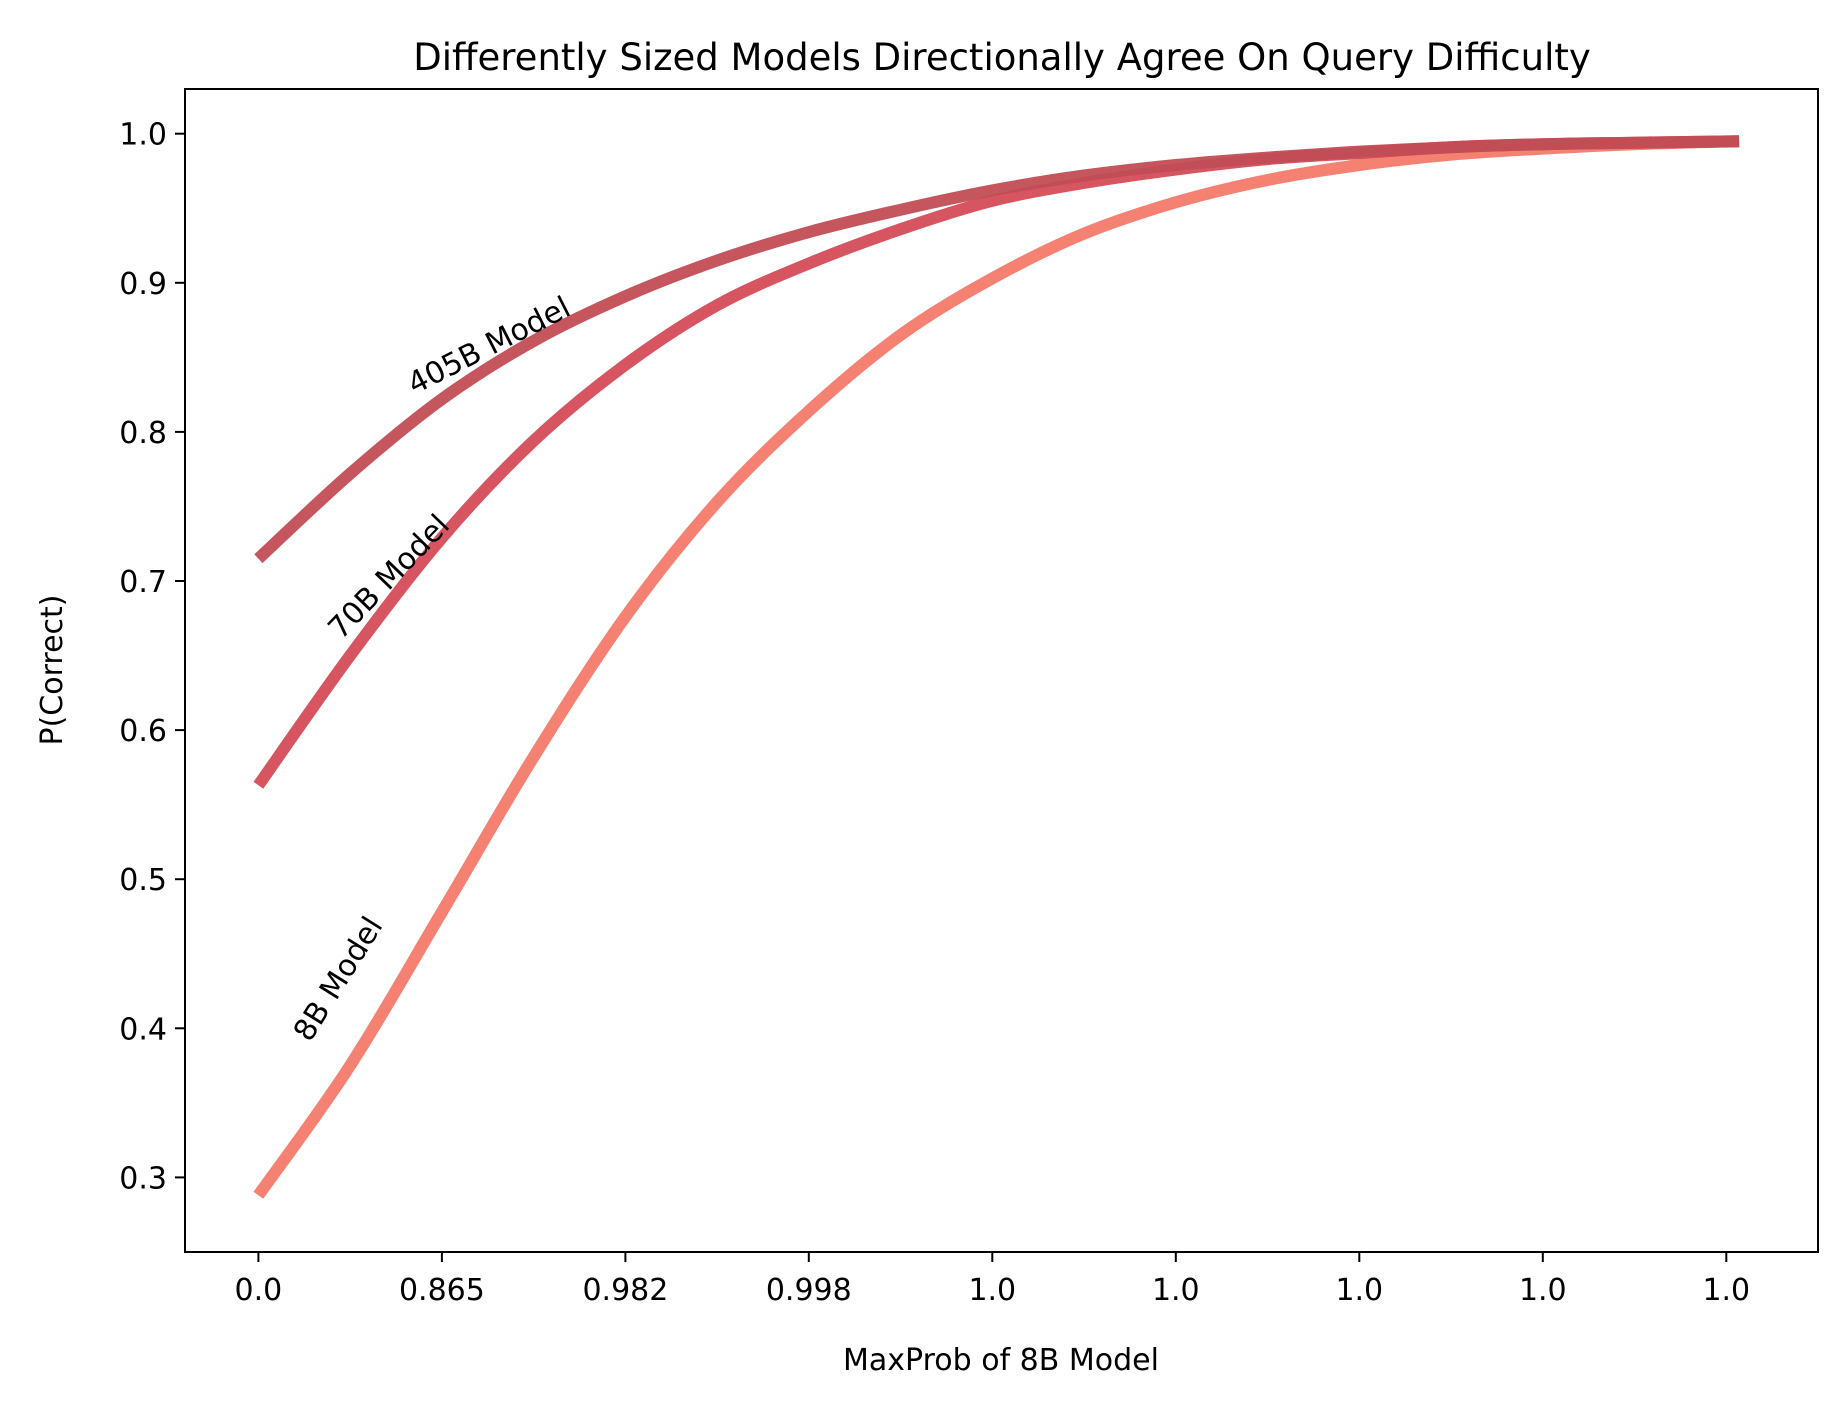 This screenshot has width=1841, height=1407. What do you see at coordinates (143, 1178) in the screenshot?
I see `y-tick-label: 0.3` at bounding box center [143, 1178].